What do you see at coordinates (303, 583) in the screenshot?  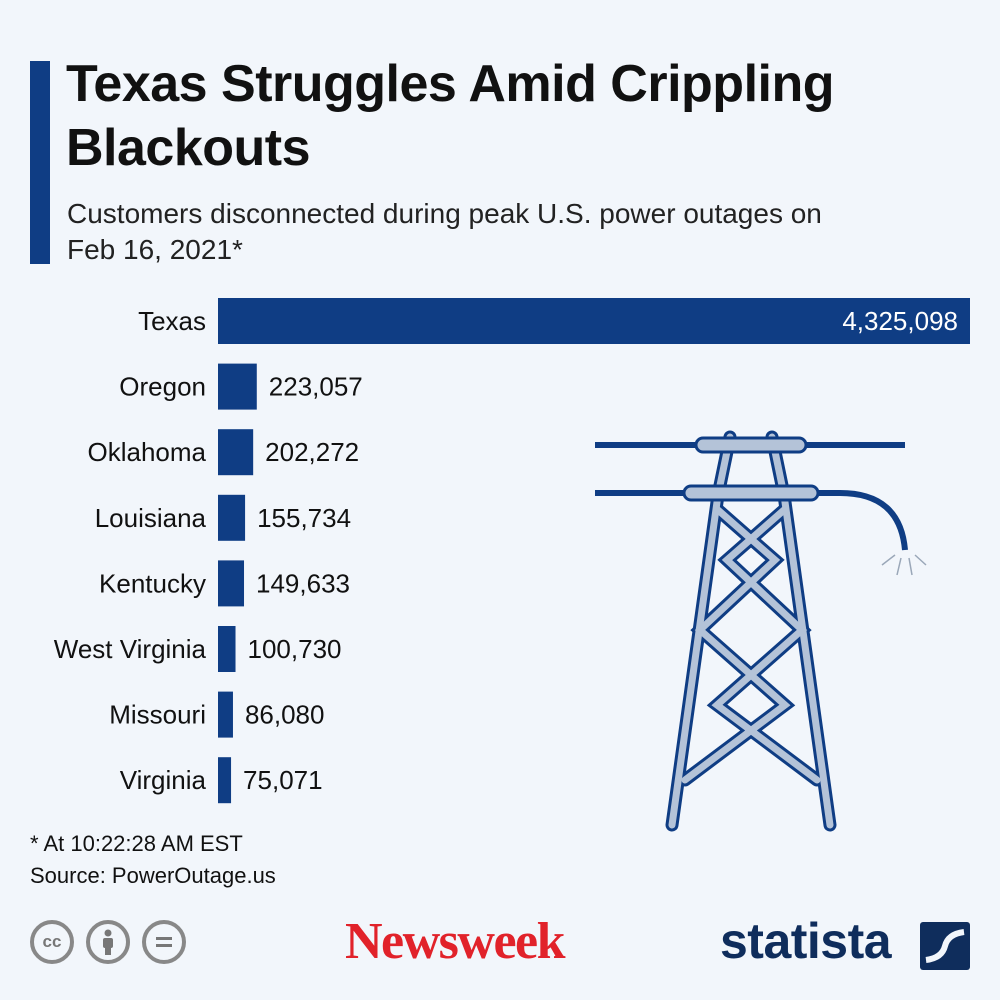 I see `value-label: 149,633` at bounding box center [303, 583].